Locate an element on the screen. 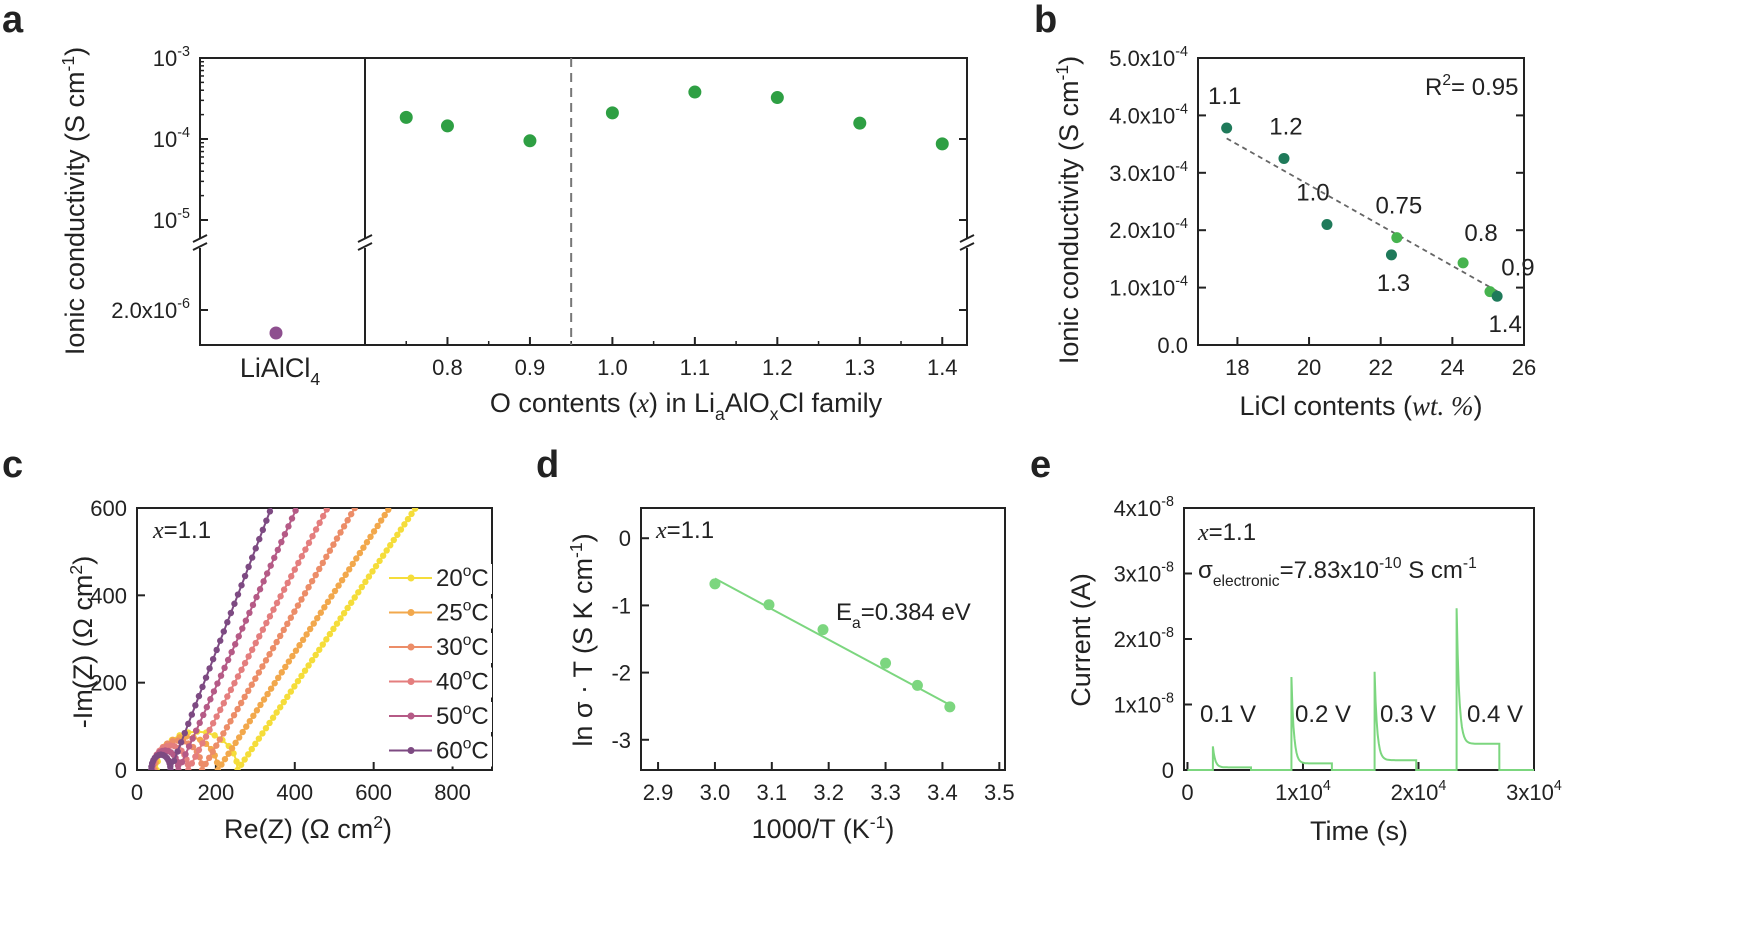 This screenshot has height=948, width=1763. sigma-annotation-part: electronic is located at coordinates (1246, 581).